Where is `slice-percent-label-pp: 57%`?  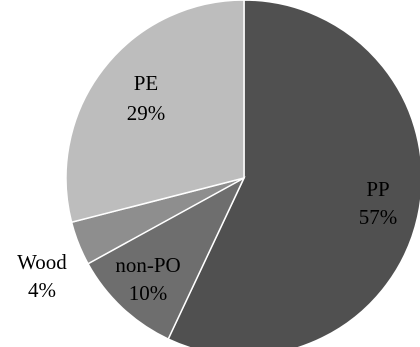
slice-percent-label-pp: 57% is located at coordinates (378, 217).